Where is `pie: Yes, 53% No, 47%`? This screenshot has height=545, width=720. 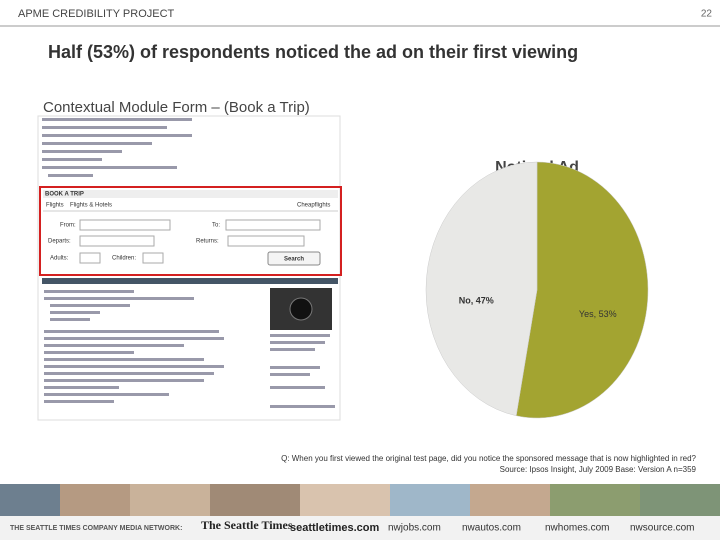 pie: Yes, 53% No, 47% is located at coordinates (537, 290).